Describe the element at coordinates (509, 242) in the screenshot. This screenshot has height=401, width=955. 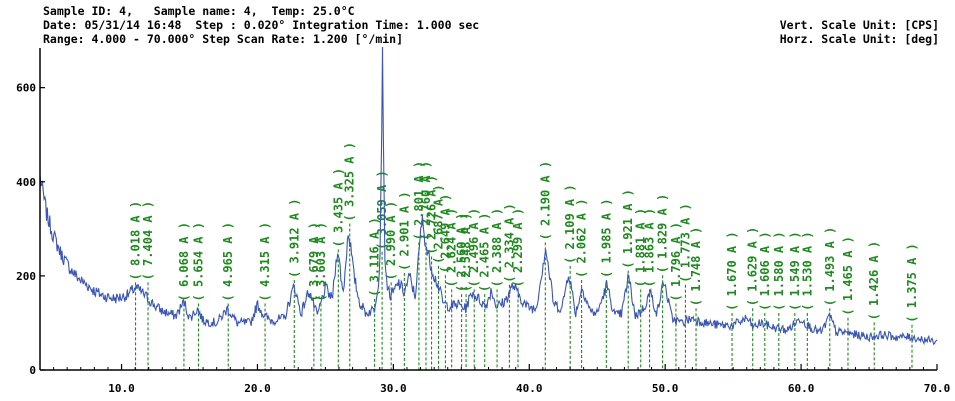
I see `peak-label: ( 2.334 A )` at that location.